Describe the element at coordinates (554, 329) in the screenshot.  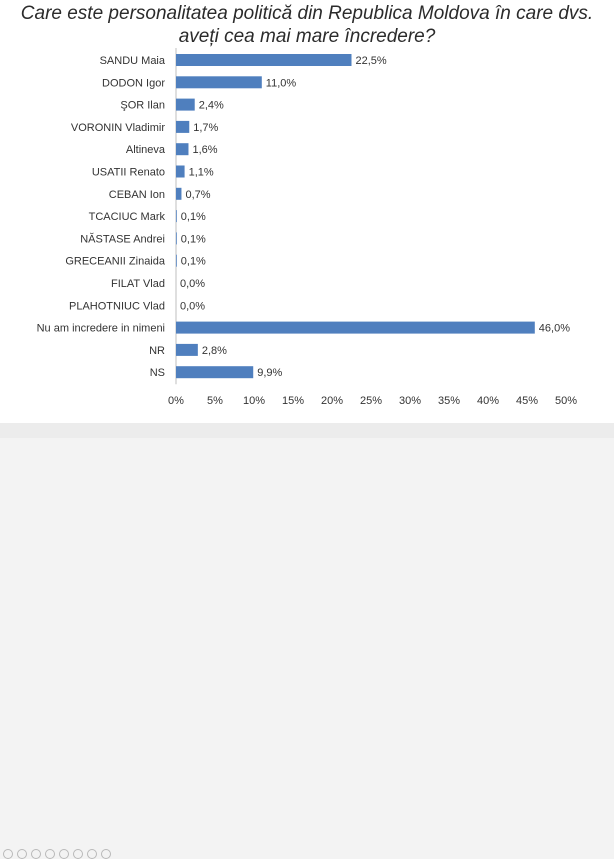
I see `data-label: 46,0%` at that location.